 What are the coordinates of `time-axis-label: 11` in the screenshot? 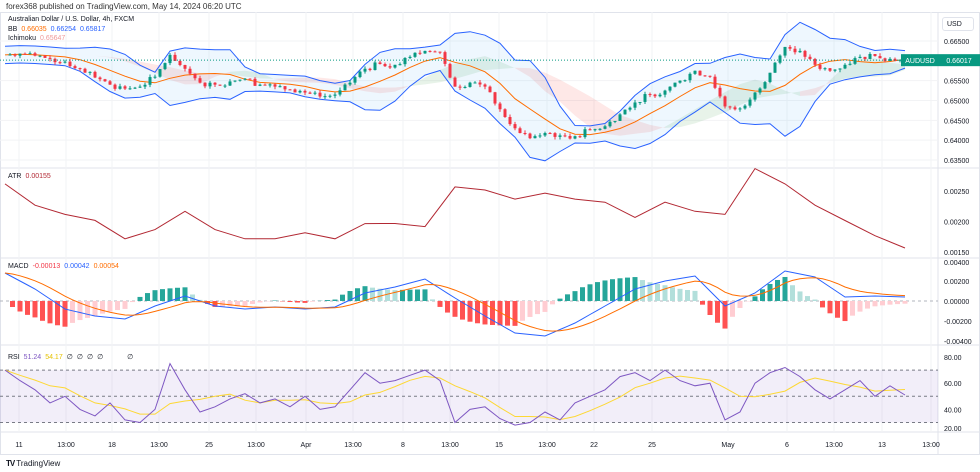 It's located at (18, 445).